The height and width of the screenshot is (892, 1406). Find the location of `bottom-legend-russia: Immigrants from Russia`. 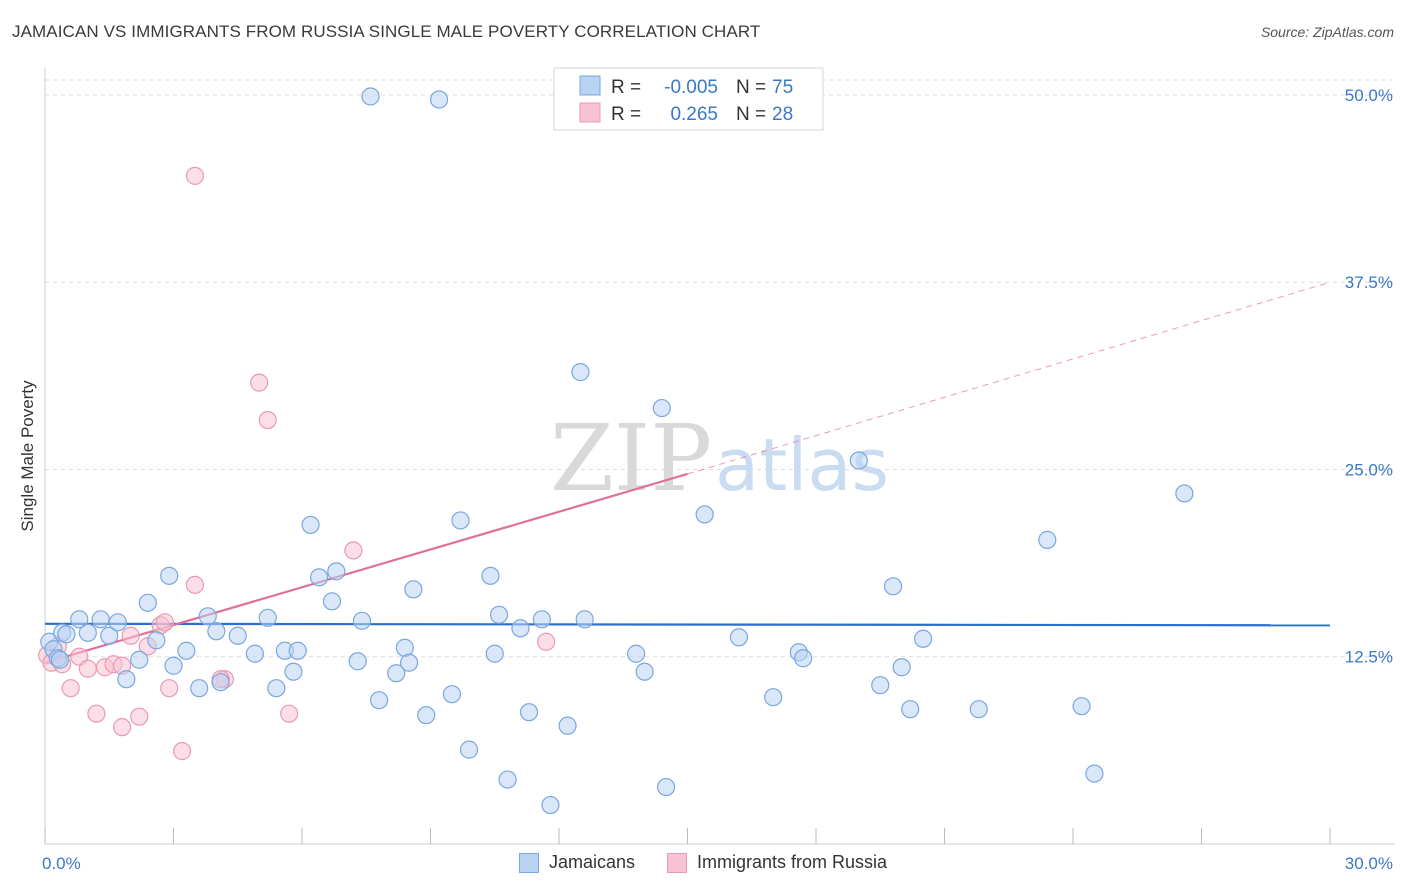

bottom-legend-russia: Immigrants from Russia is located at coordinates (777, 862).